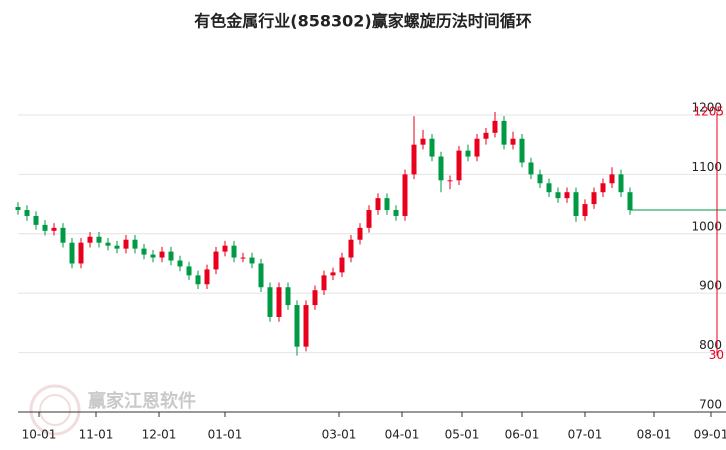 Image resolution: width=726 pixels, height=450 pixels. Describe the element at coordinates (339, 435) in the screenshot. I see `x-tick-label: 03-01` at that location.